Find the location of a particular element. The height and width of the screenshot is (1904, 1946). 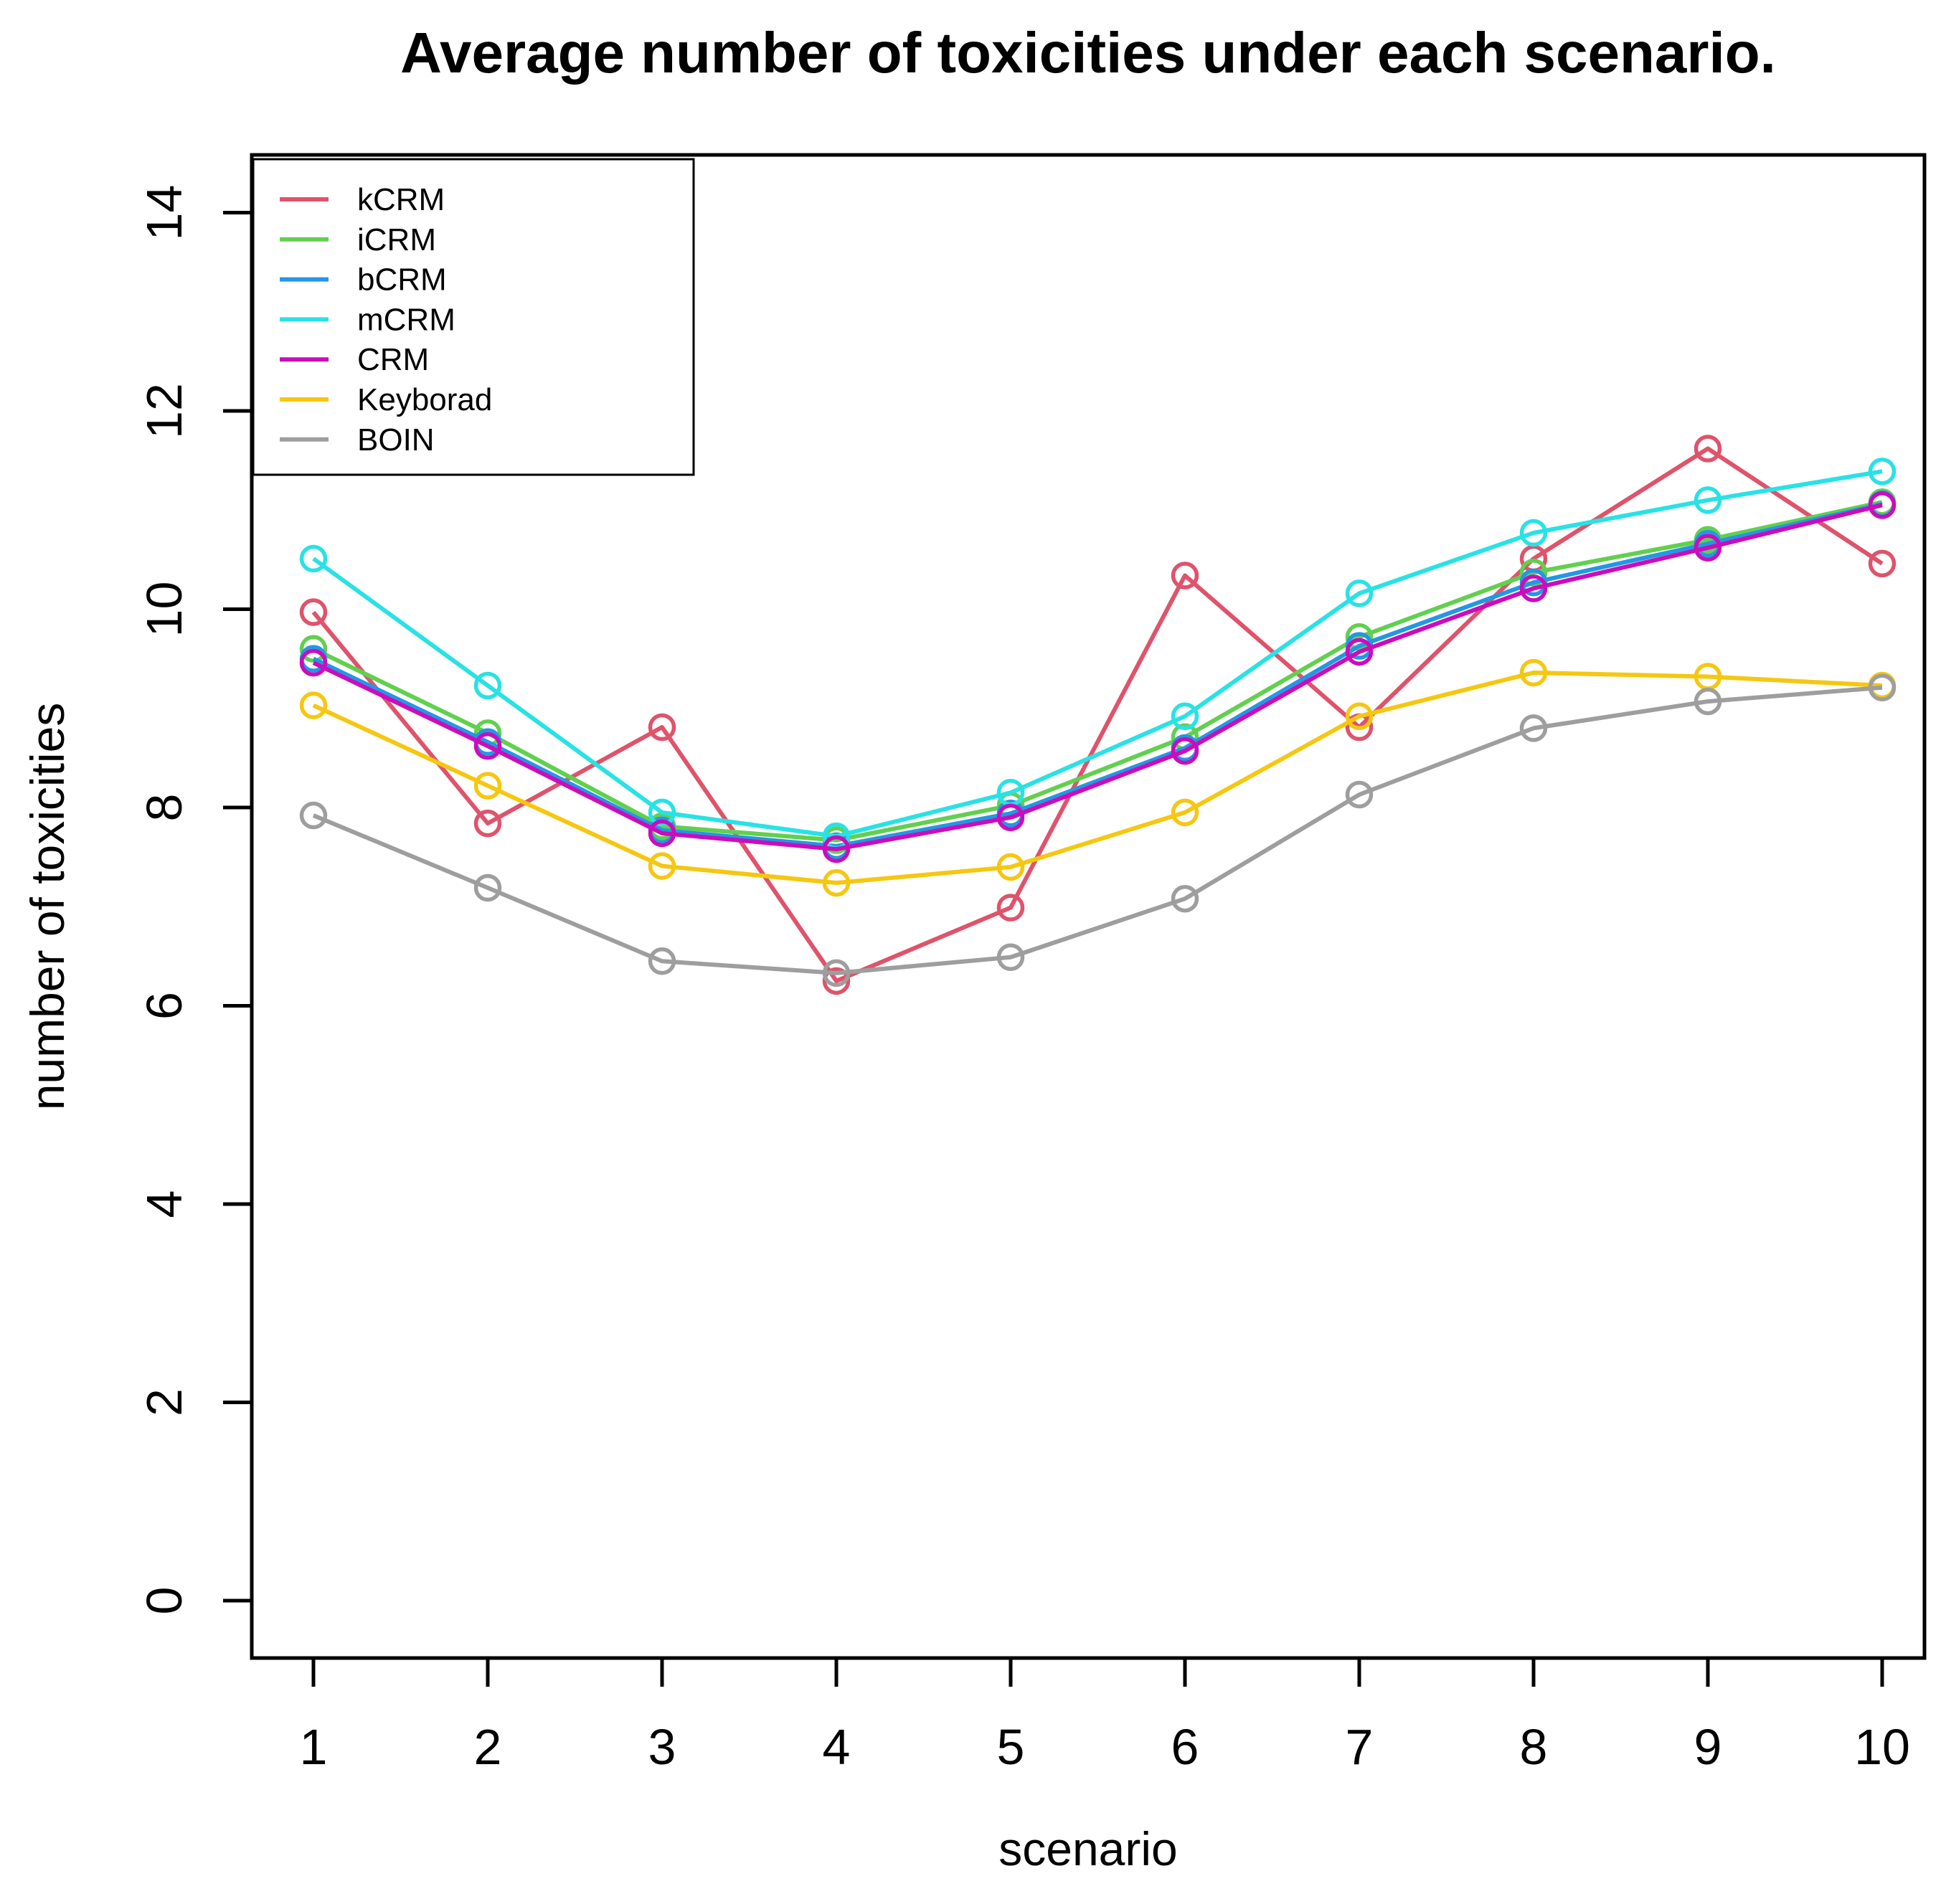

y-tick-label: 12 is located at coordinates (164, 411).